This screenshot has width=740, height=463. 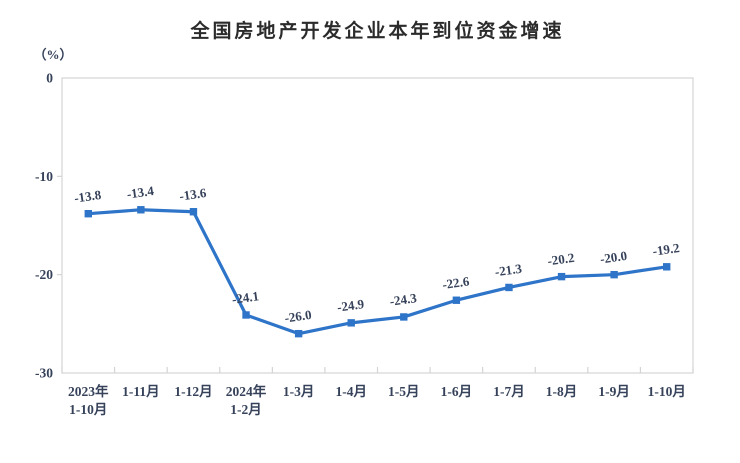 I want to click on data-point-label: -24.1, so click(x=245, y=297).